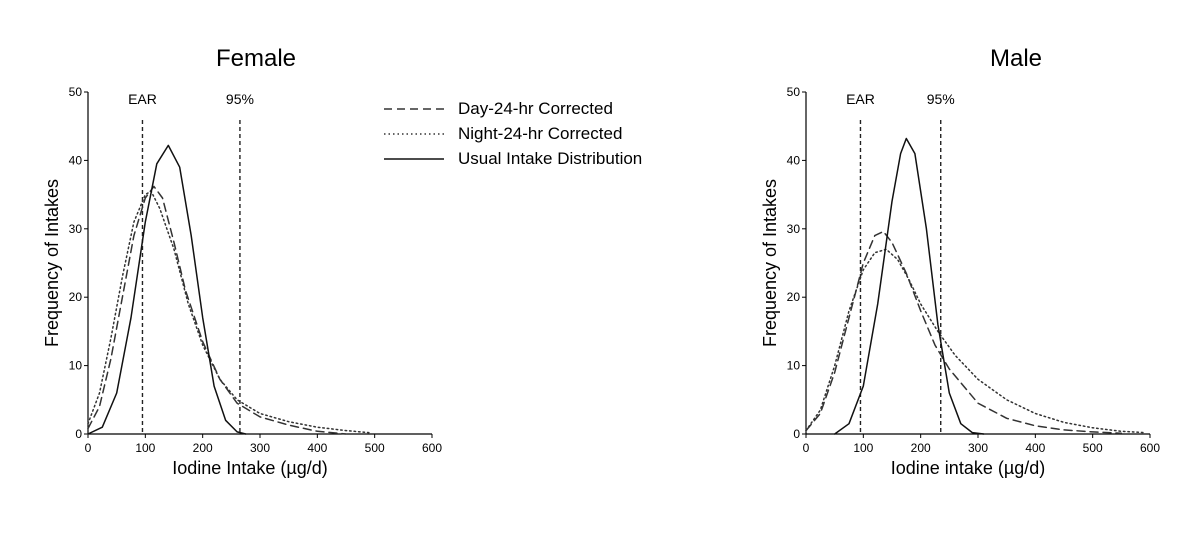 The width and height of the screenshot is (1200, 550). I want to click on legend-label-day: Day-24-hr Corrected, so click(535, 108).